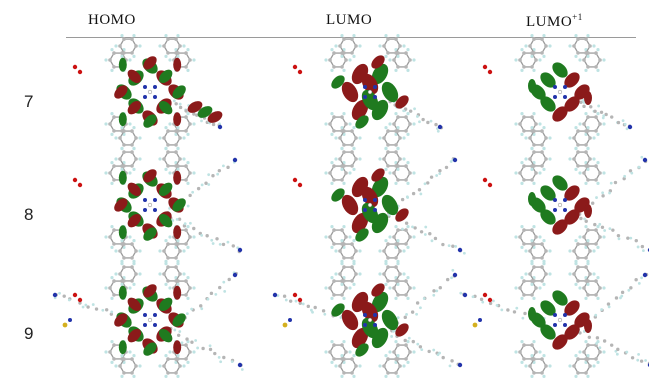  I want to click on row-label-9: 9, so click(29, 333).